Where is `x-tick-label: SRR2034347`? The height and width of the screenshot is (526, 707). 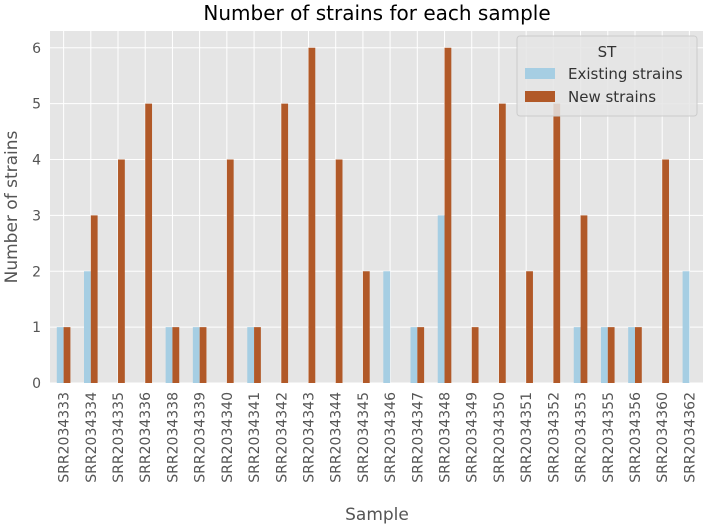 x-tick-label: SRR2034347 is located at coordinates (418, 437).